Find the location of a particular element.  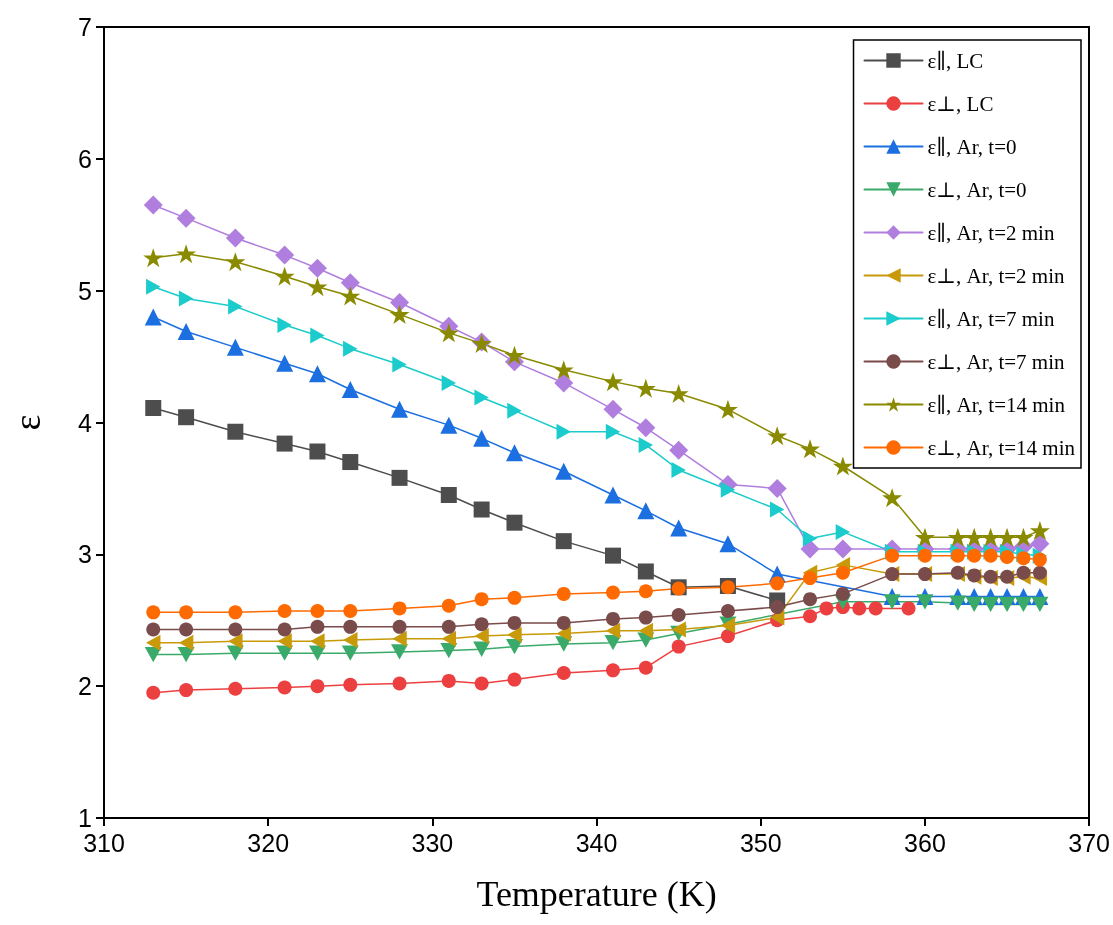

x-tick-label: 320 is located at coordinates (268, 842).